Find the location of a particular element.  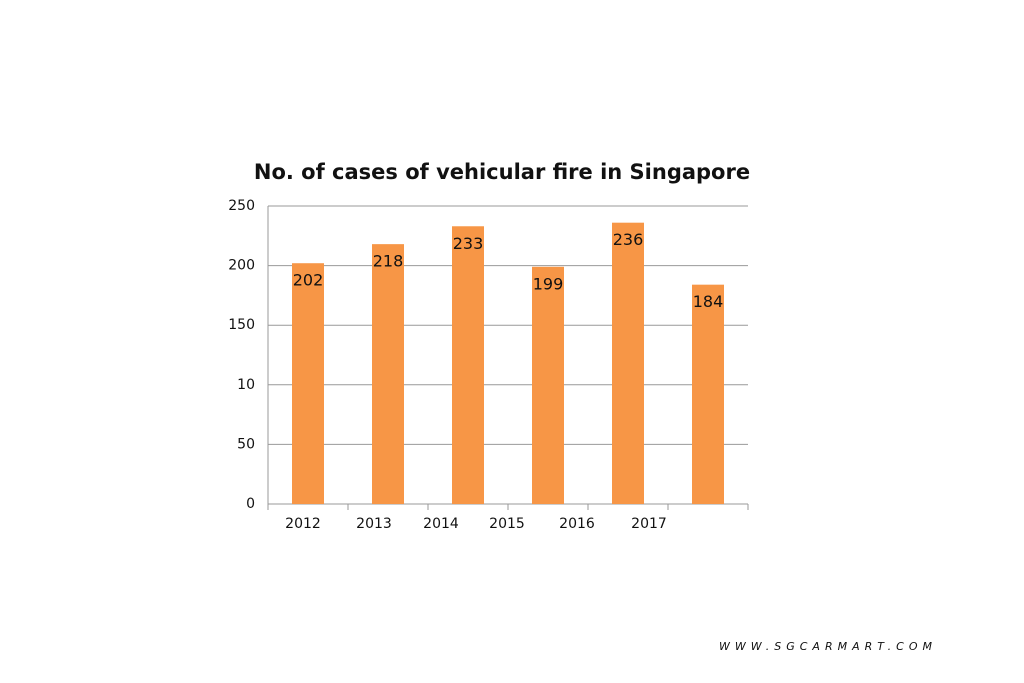

x-tick-label: 2017 is located at coordinates (649, 524).